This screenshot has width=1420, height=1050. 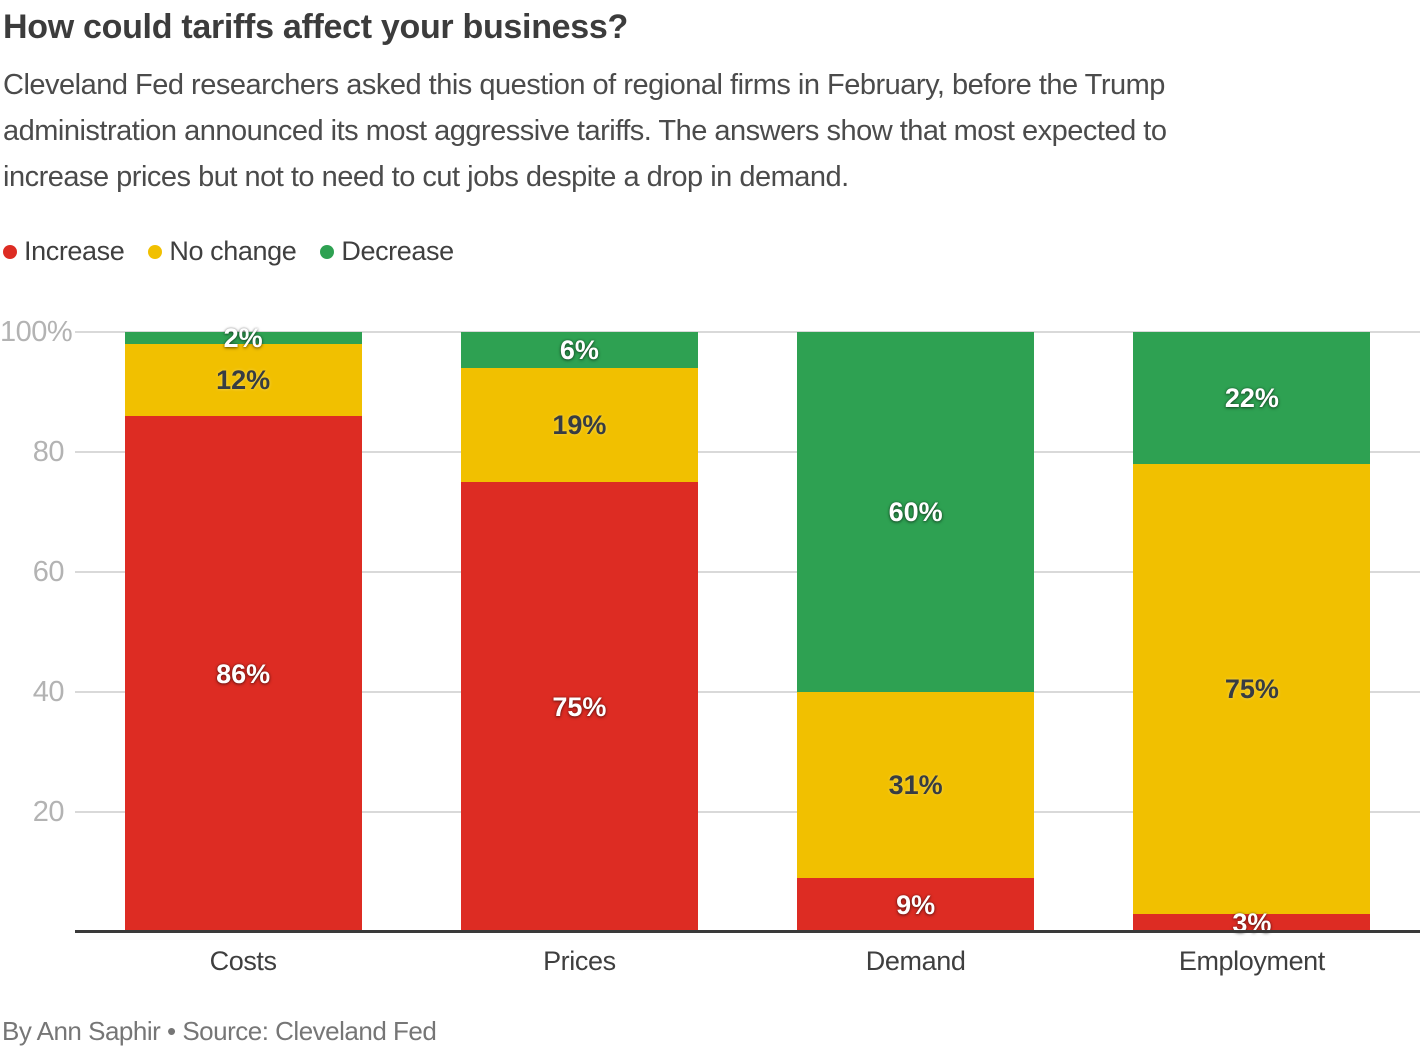 I want to click on y-tick-label: 80, so click(x=48, y=452).